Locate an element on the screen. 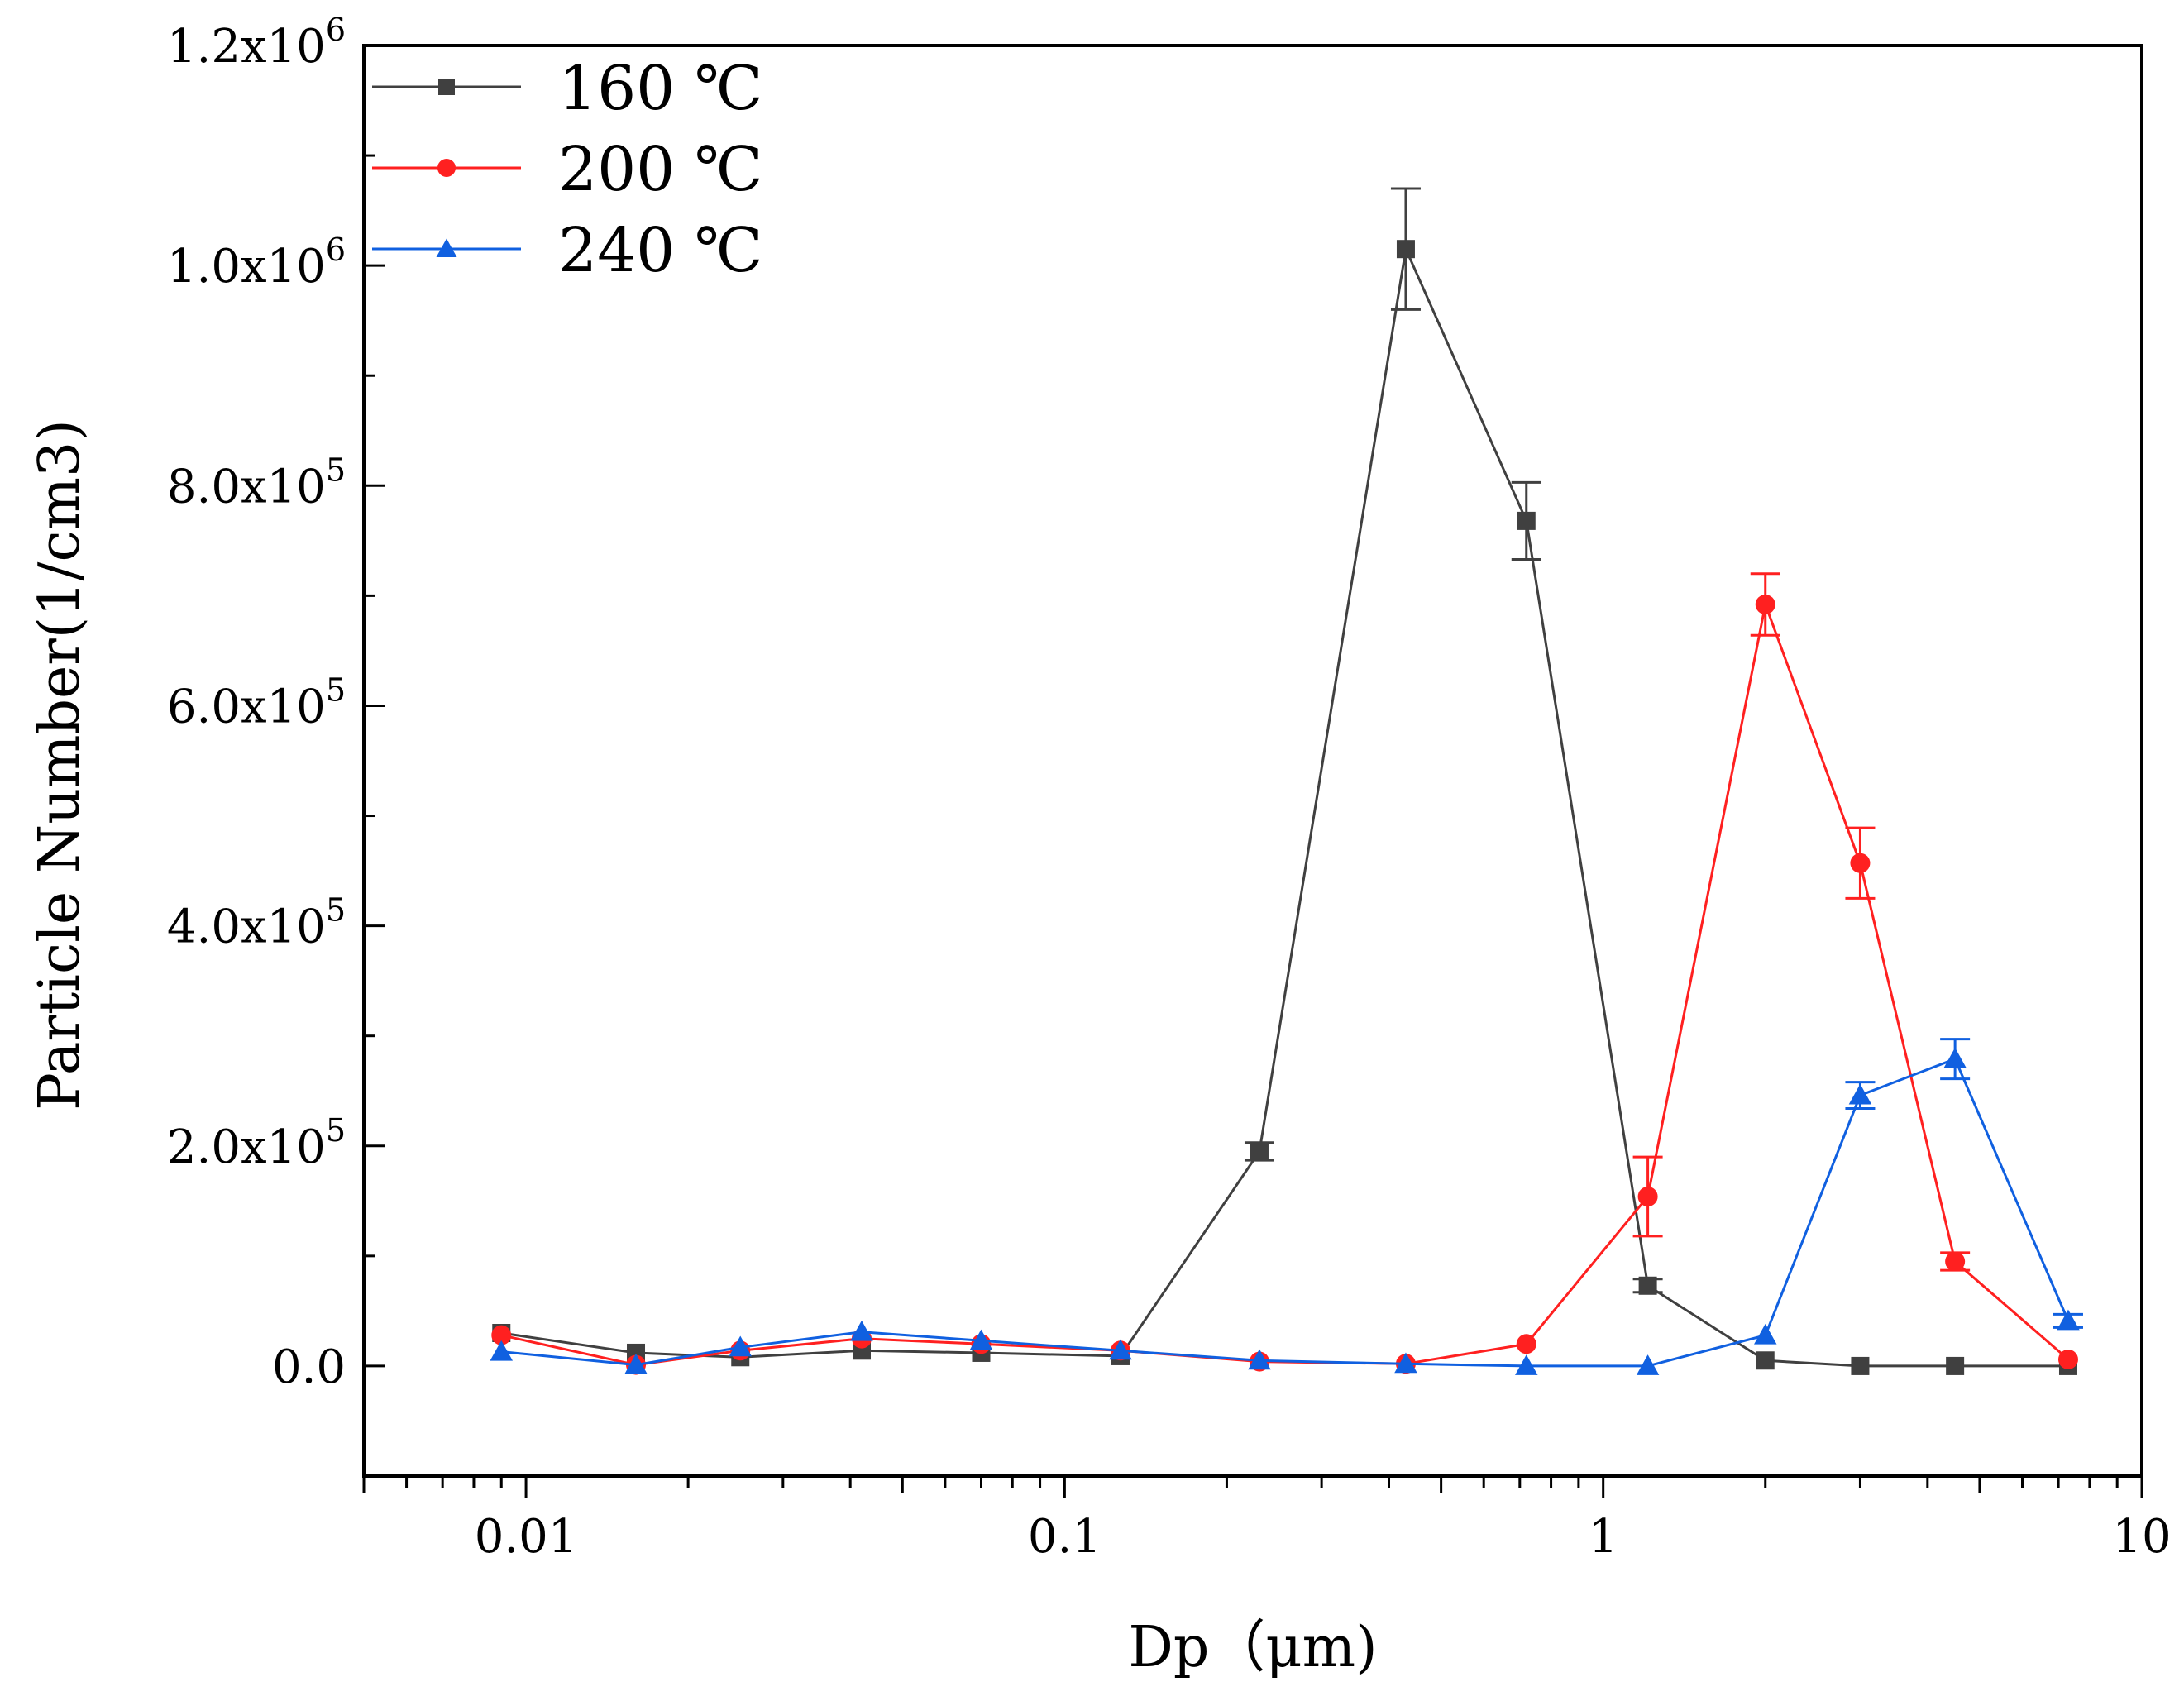 The height and width of the screenshot is (1696, 2184). x-tick-label: 0.1 is located at coordinates (1065, 1537).